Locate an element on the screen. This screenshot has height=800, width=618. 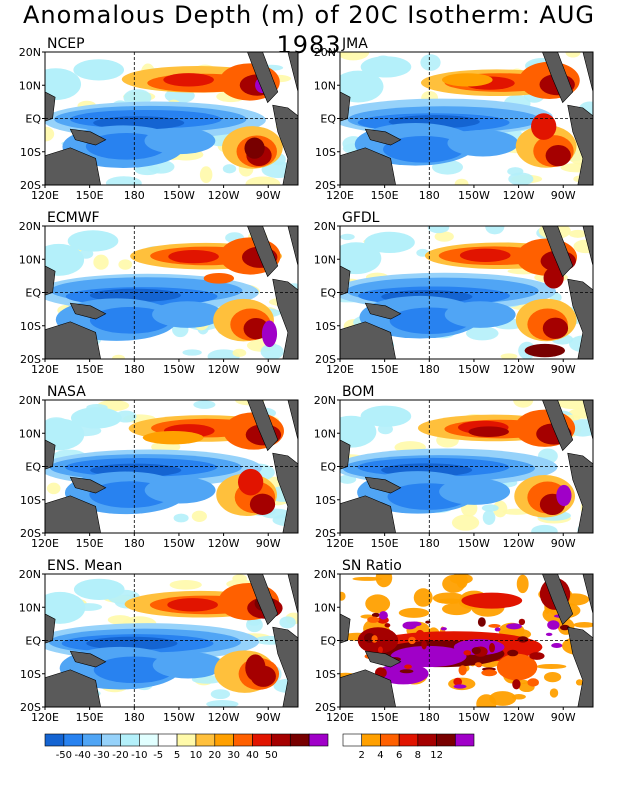
panel-label: ENS. Mean is located at coordinates (84, 566).